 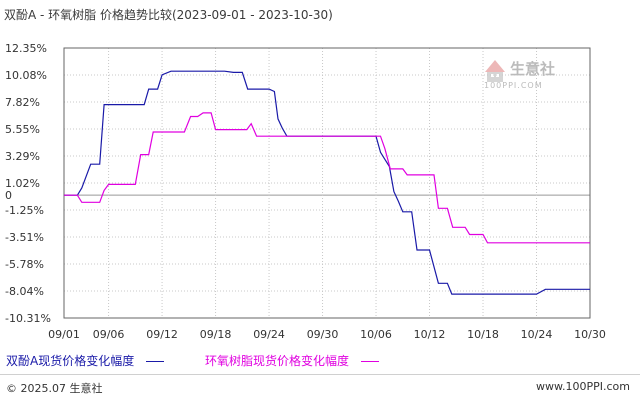 What do you see at coordinates (22, 183) in the screenshot?
I see `y-tick-label: 1.02%` at bounding box center [22, 183].